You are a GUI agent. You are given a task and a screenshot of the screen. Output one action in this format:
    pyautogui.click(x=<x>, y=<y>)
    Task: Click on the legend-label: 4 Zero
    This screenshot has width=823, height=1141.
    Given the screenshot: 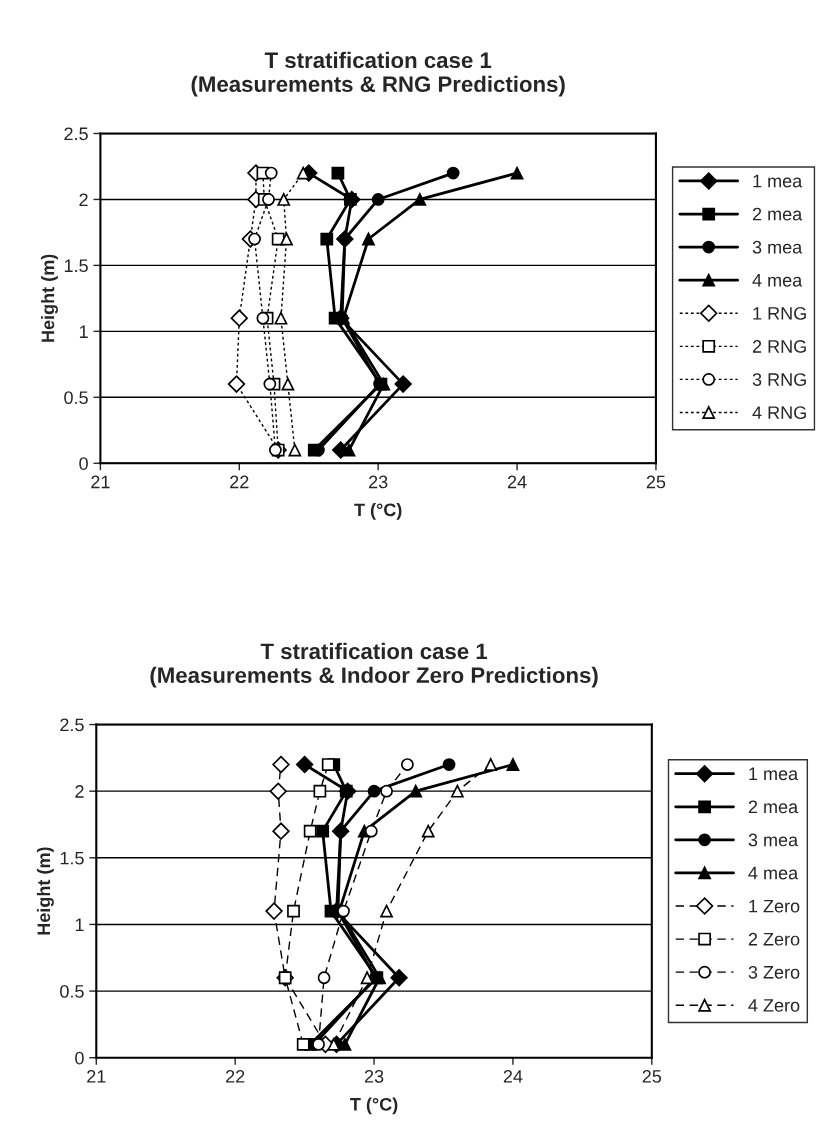 What is the action you would take?
    pyautogui.click(x=774, y=1005)
    